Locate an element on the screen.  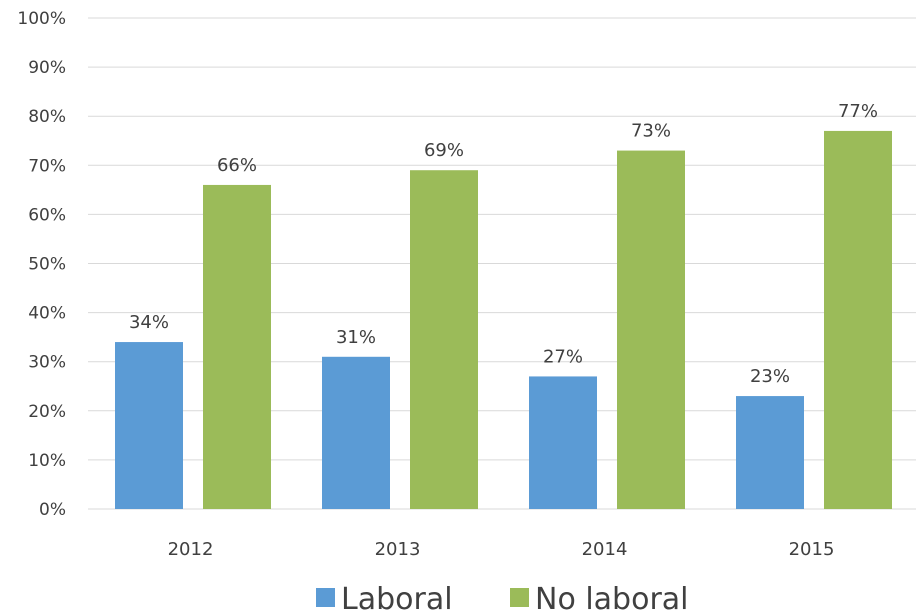
legend: Laboral No laboral is located at coordinates (502, 596).